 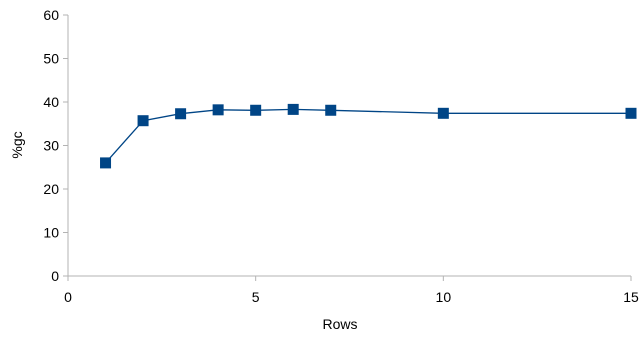 I want to click on y-tick-label: 50, so click(x=51, y=59).